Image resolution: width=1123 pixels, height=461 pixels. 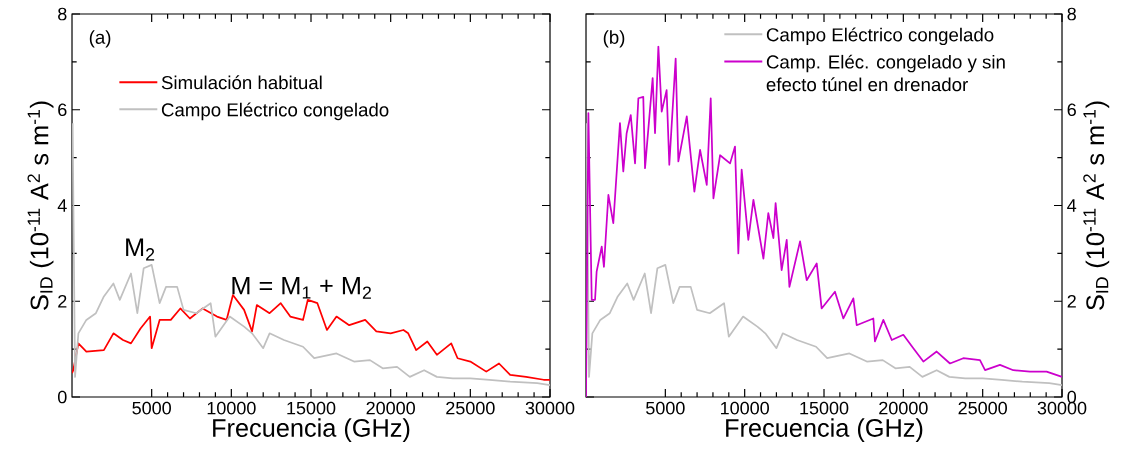 I want to click on legend-label: Simulación habitual, so click(x=241, y=82).